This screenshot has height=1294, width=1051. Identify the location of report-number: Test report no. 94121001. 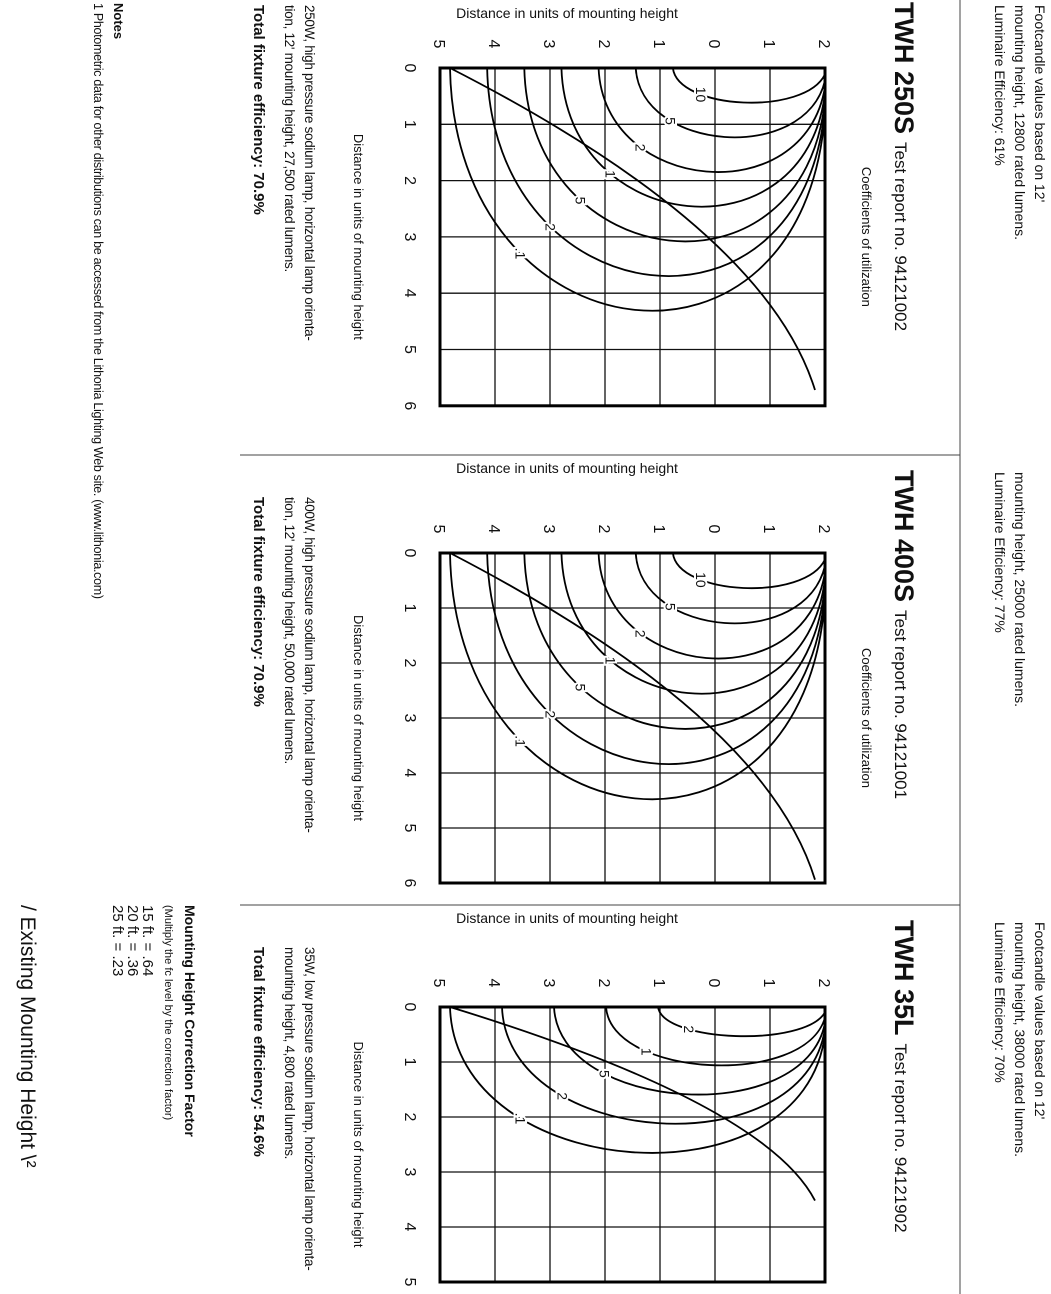
(900, 704).